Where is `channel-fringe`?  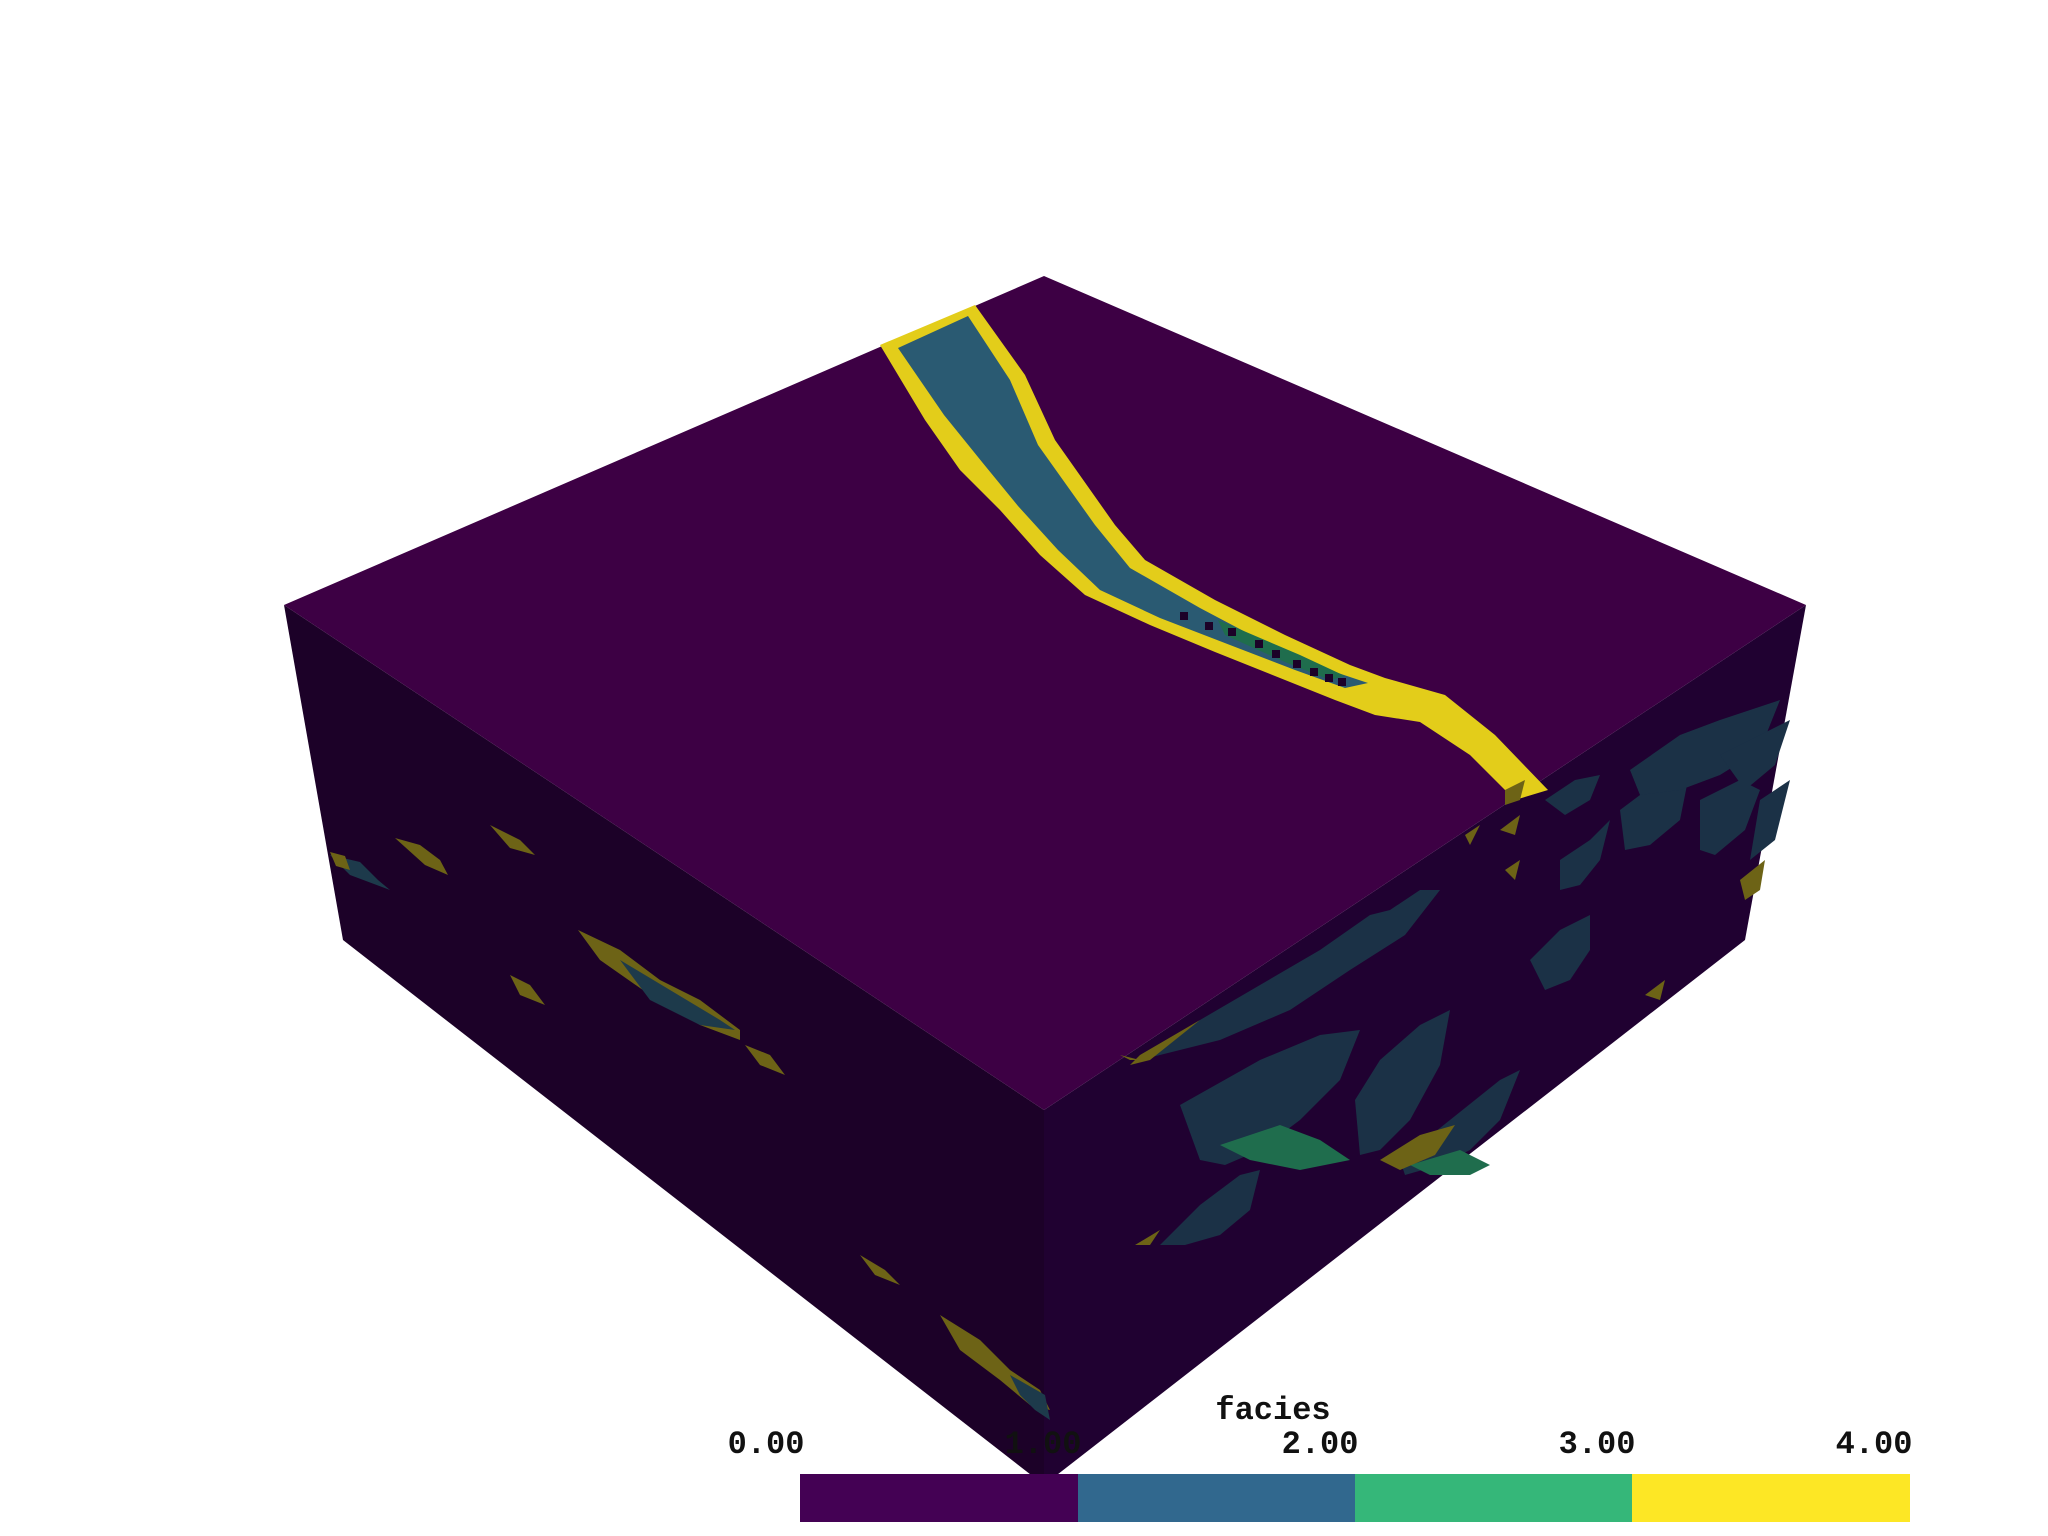 channel-fringe is located at coordinates (1281, 650).